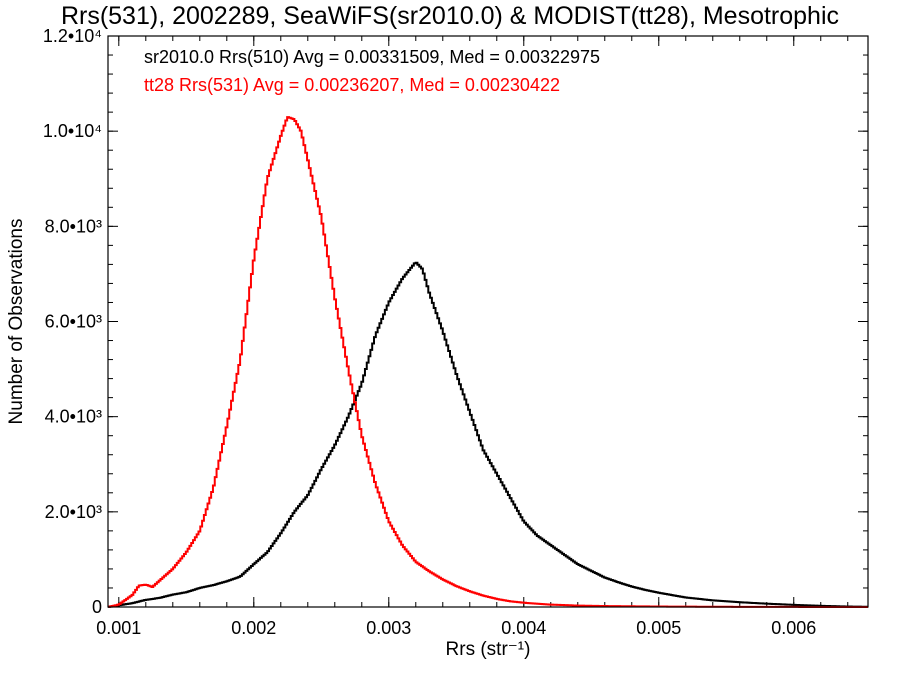  Describe the element at coordinates (793, 628) in the screenshot. I see `x-tick-label: 0.006` at that location.